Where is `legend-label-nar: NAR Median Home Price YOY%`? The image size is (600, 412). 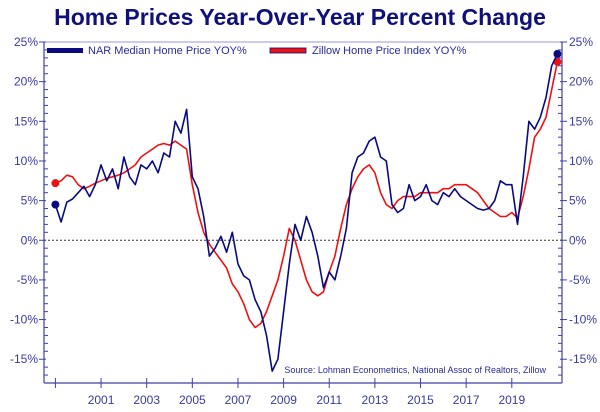
legend-label-nar: NAR Median Home Price YOY% is located at coordinates (167, 51).